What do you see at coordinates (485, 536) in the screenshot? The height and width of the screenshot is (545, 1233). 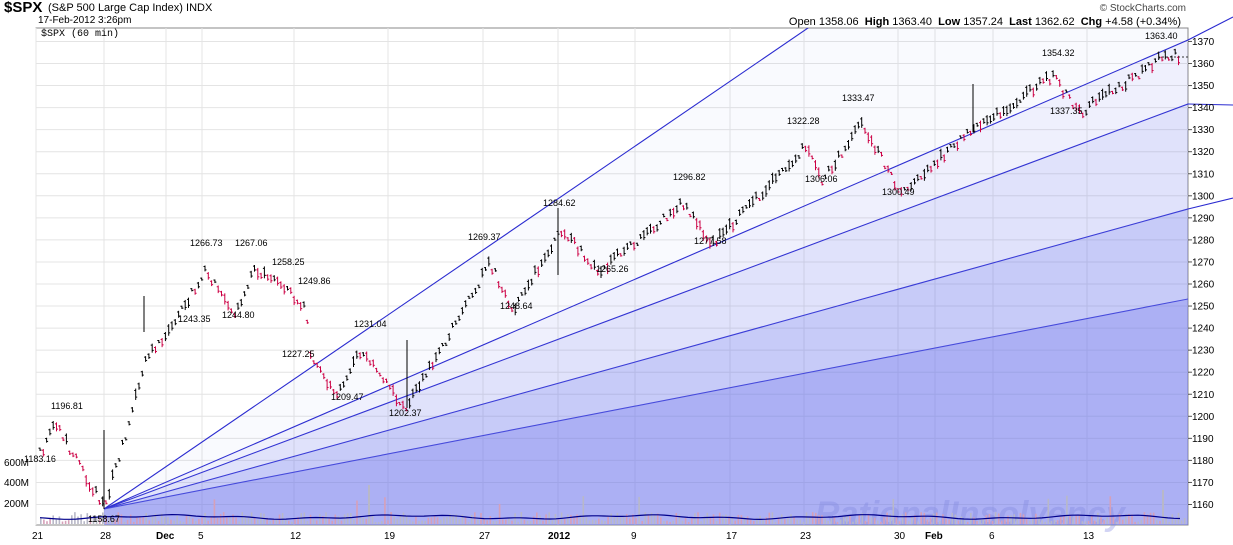 I see `x-axis-tick-label: 27` at bounding box center [485, 536].